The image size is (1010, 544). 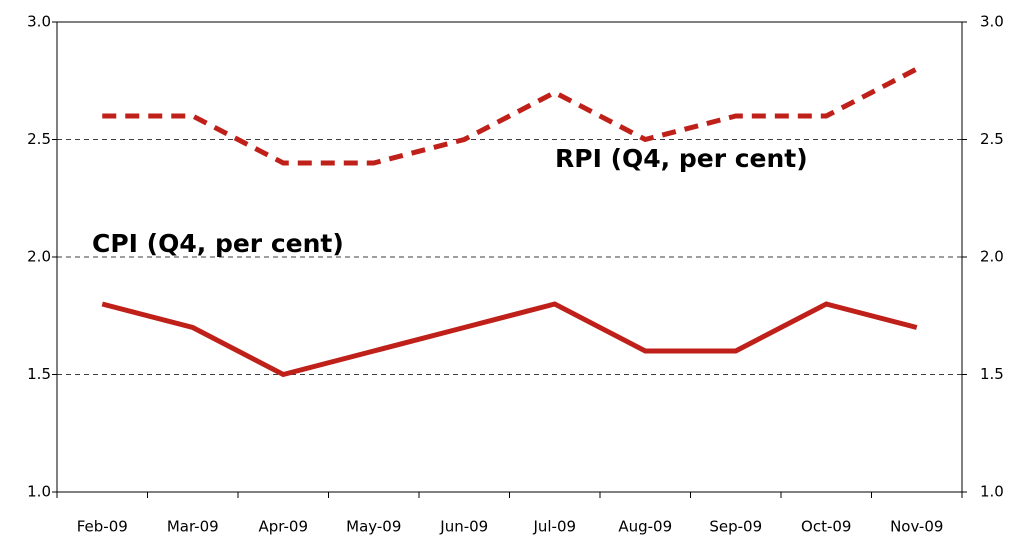 I want to click on y-tick-label: 2.5, so click(x=39, y=139).